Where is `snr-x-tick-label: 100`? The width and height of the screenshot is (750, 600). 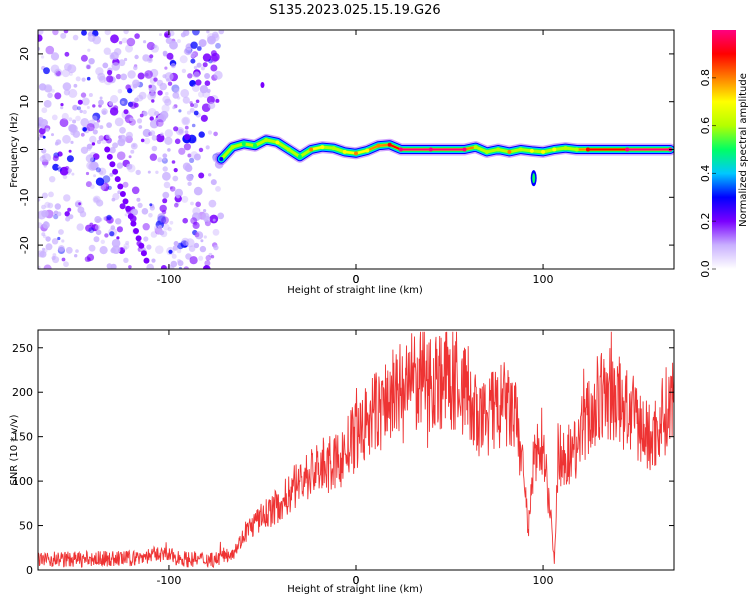
snr-x-tick-label: 100 is located at coordinates (543, 580).